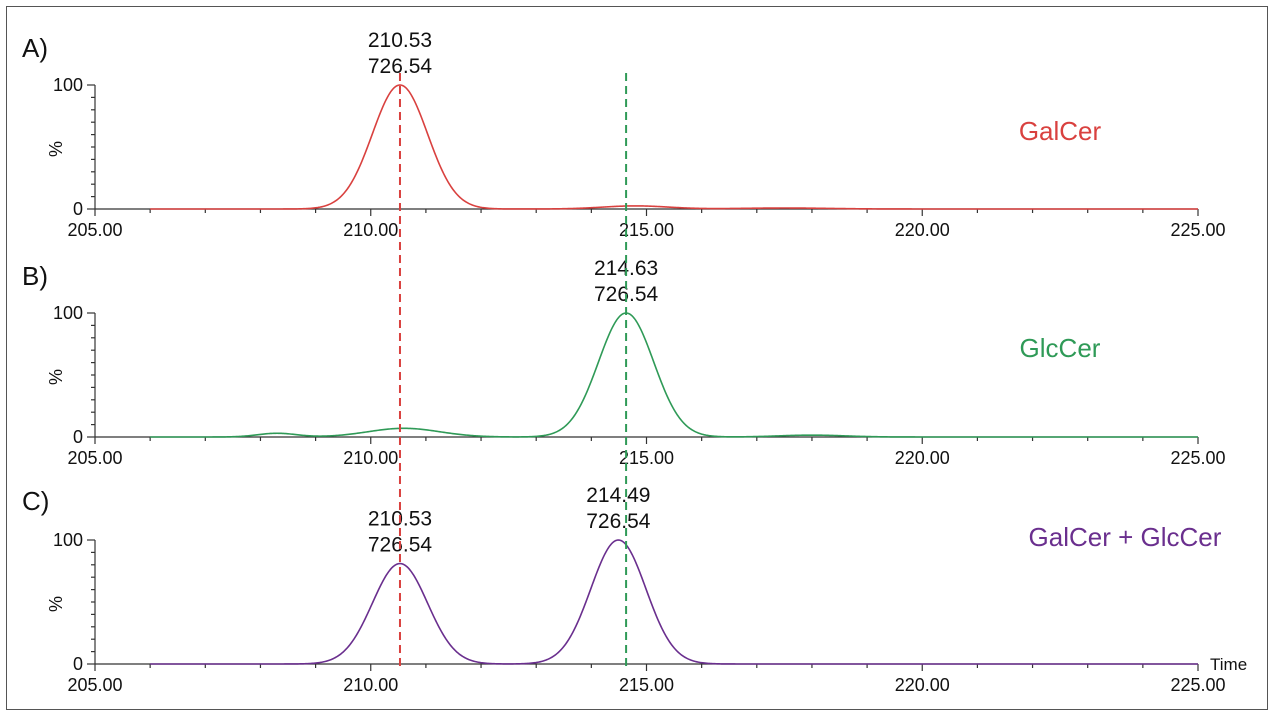 This screenshot has height=716, width=1275. Describe the element at coordinates (618, 495) in the screenshot. I see `peak-rt-label: 214.49` at that location.